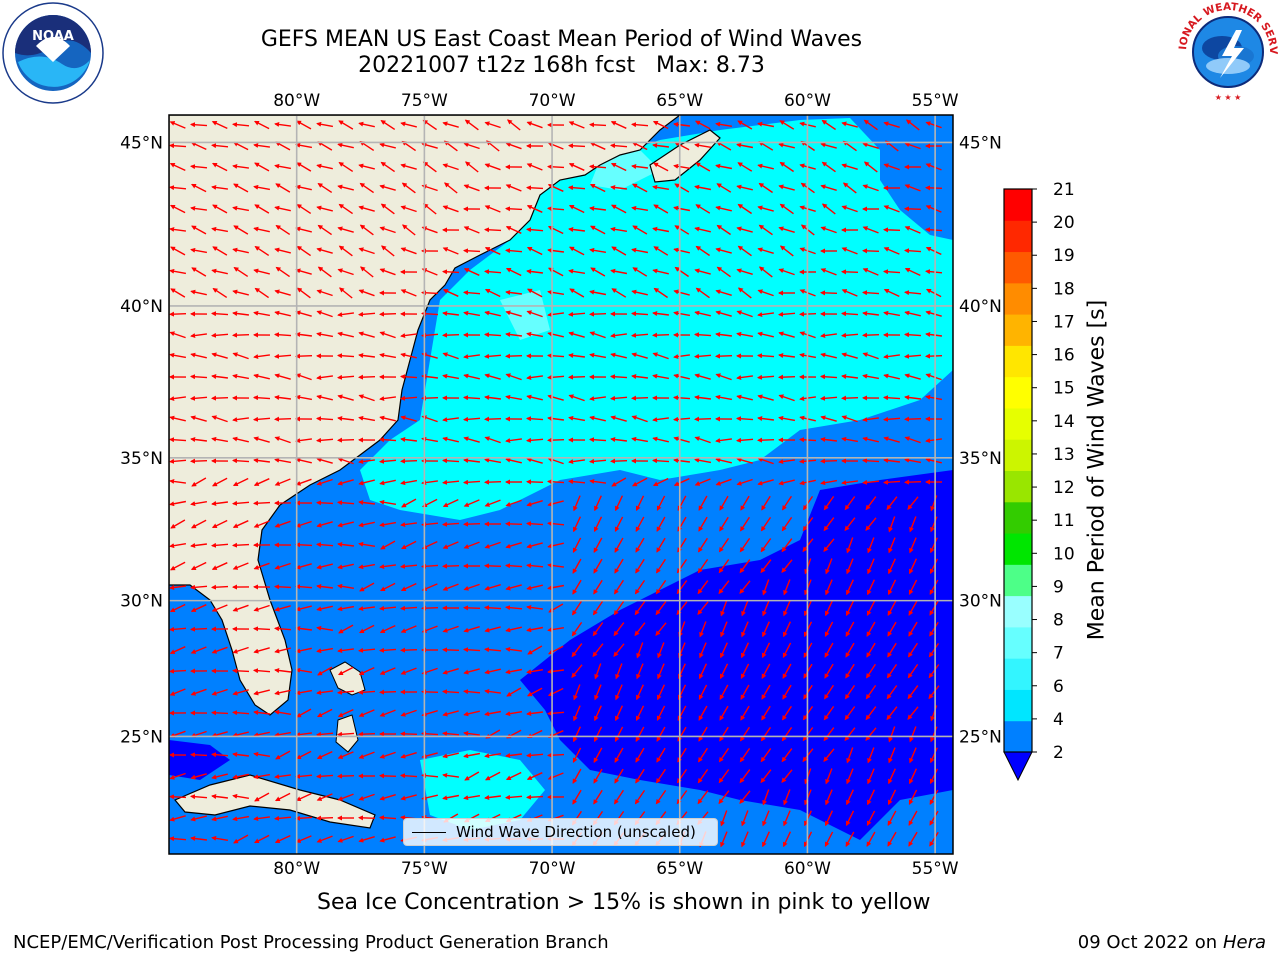 Image resolution: width=1280 pixels, height=960 pixels. Describe the element at coordinates (736, 655) in the screenshot. I see `period-region-darkblue` at that location.